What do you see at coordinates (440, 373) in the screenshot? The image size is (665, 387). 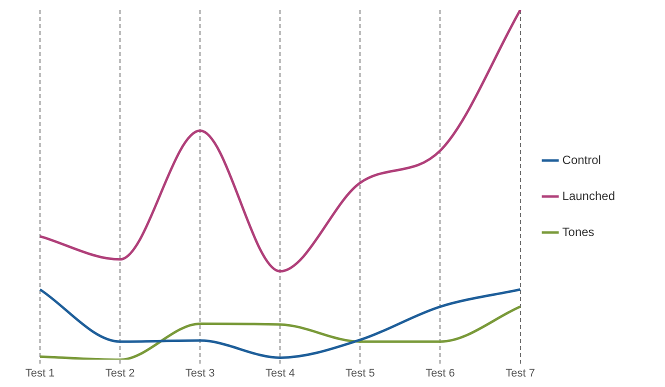 I see `x-tick-label: Test 6` at bounding box center [440, 373].